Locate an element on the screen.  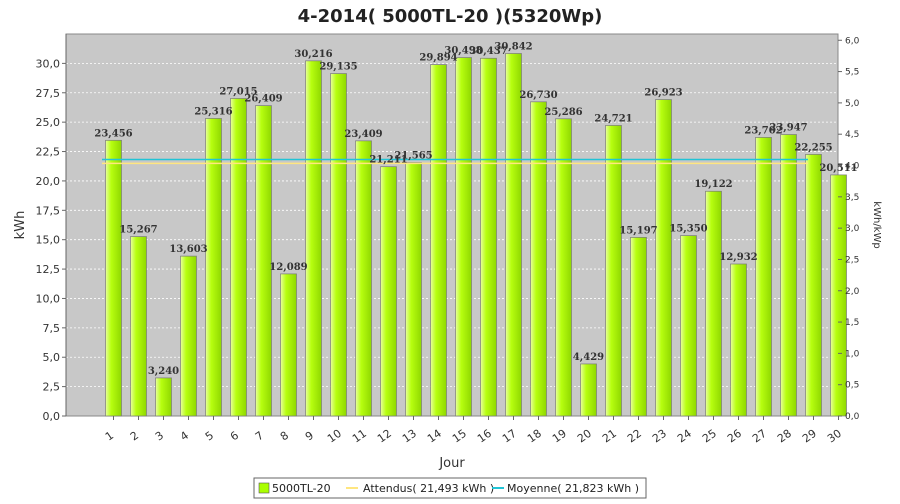
y-tick-label: 30,0 is located at coordinates (48, 63).